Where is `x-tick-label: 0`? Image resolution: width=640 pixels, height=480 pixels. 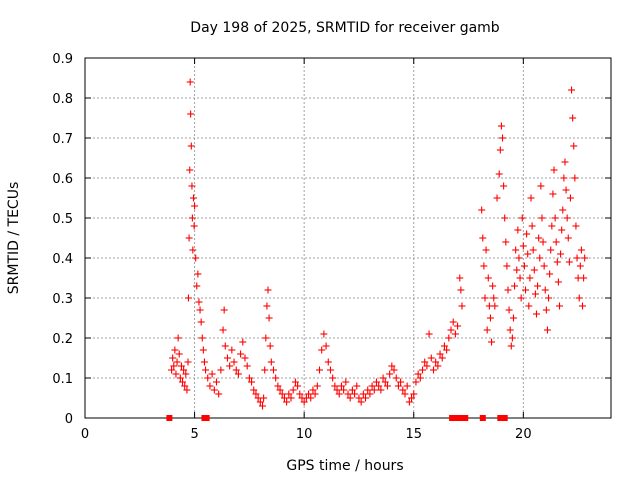
x-tick-label: 0 is located at coordinates (85, 434).